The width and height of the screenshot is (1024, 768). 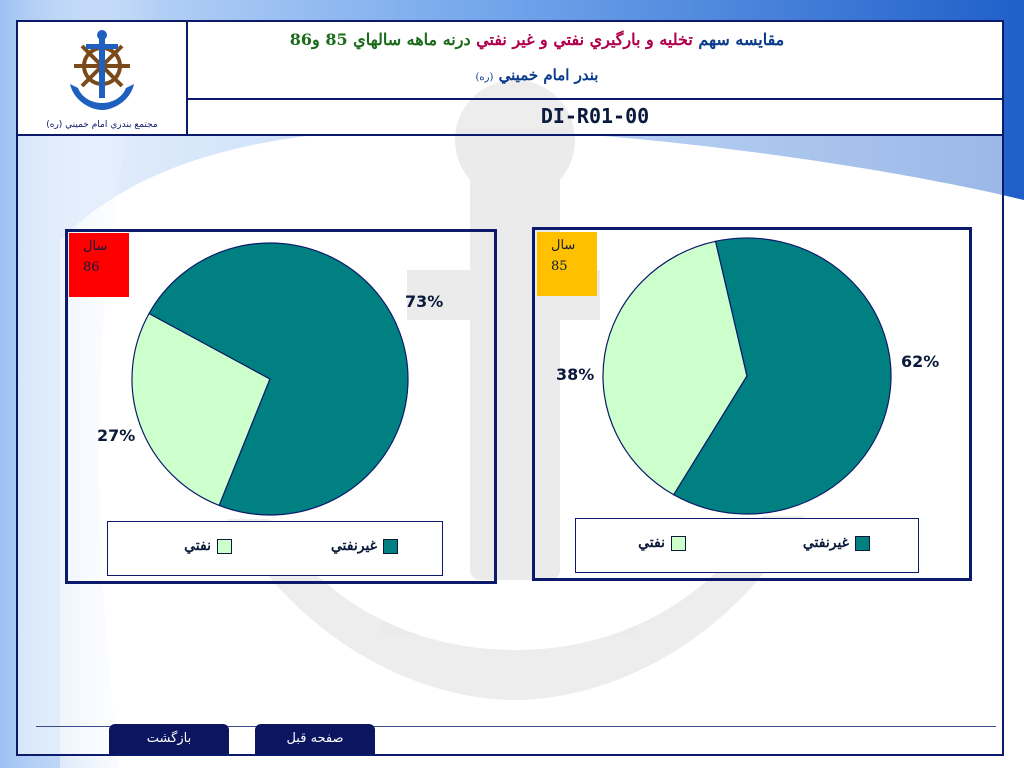 What do you see at coordinates (548, 75) in the screenshot?
I see `subtitle-text: بندر امام خميني` at bounding box center [548, 75].